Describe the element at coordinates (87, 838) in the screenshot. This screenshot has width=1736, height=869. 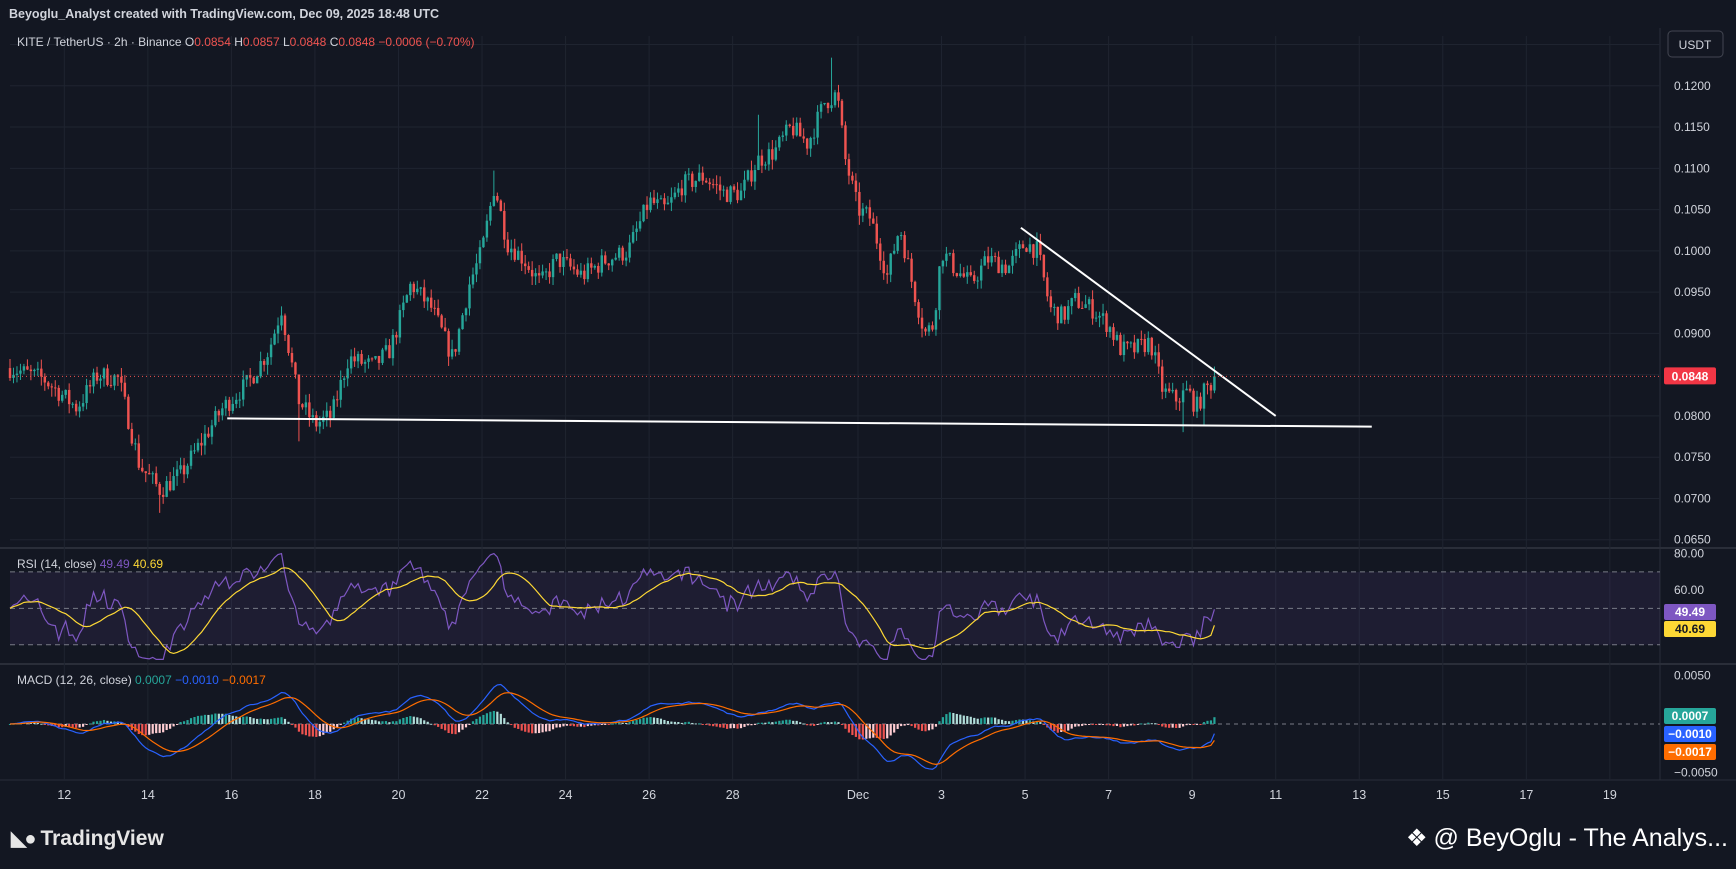
I see `tradingview-logo: ◣● TradingView` at that location.